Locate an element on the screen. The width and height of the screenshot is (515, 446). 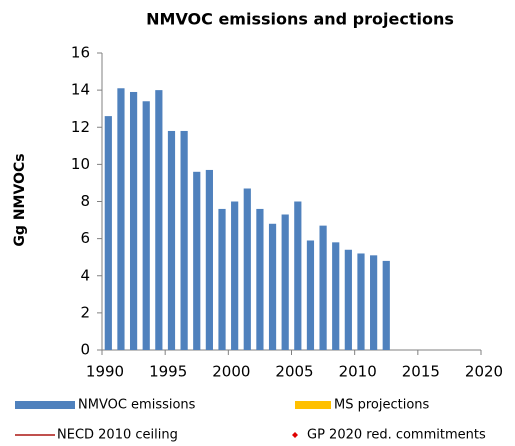
y-tick-label: 10 is located at coordinates (80, 164).